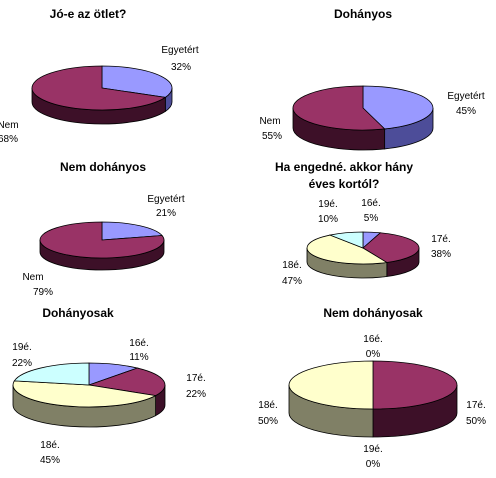  I want to click on slice-percent-label: 68%, so click(9, 139).